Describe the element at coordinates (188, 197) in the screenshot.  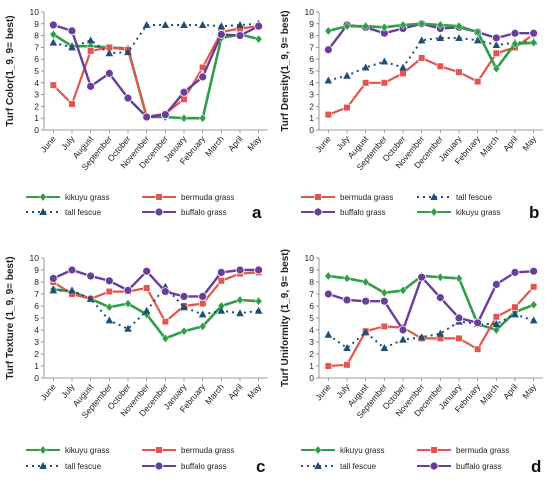
I see `legend-item-bermuda-grass: bermuda grass` at that location.